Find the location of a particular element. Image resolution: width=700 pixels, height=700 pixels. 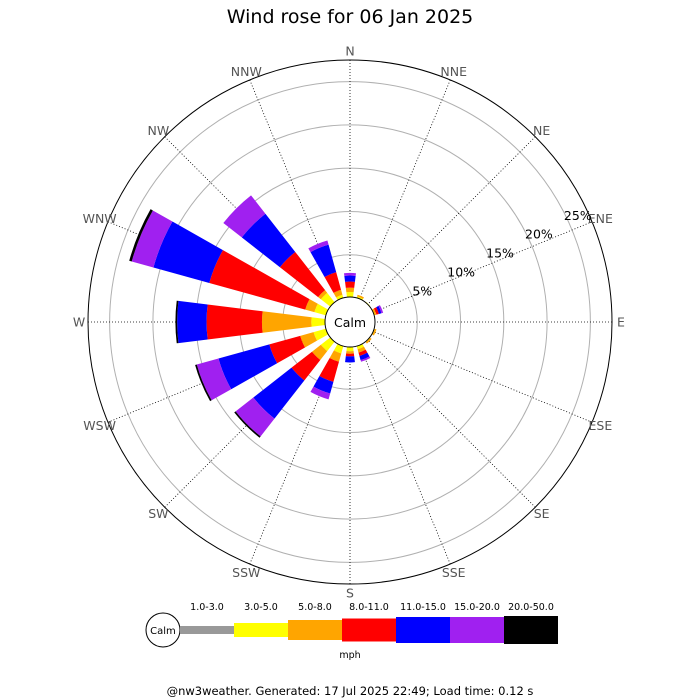

direction-label-se: SE is located at coordinates (542, 513).